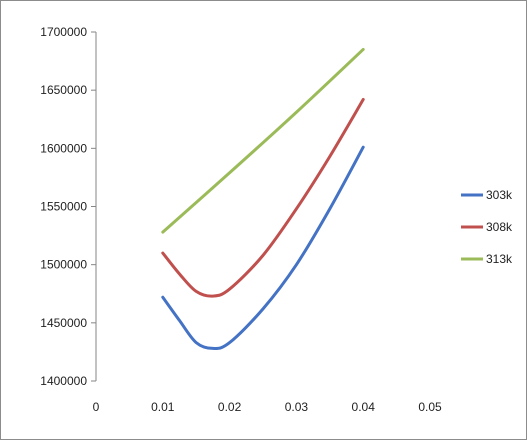 The image size is (529, 442). Describe the element at coordinates (63, 265) in the screenshot. I see `y-tick-label: 1500000` at that location.